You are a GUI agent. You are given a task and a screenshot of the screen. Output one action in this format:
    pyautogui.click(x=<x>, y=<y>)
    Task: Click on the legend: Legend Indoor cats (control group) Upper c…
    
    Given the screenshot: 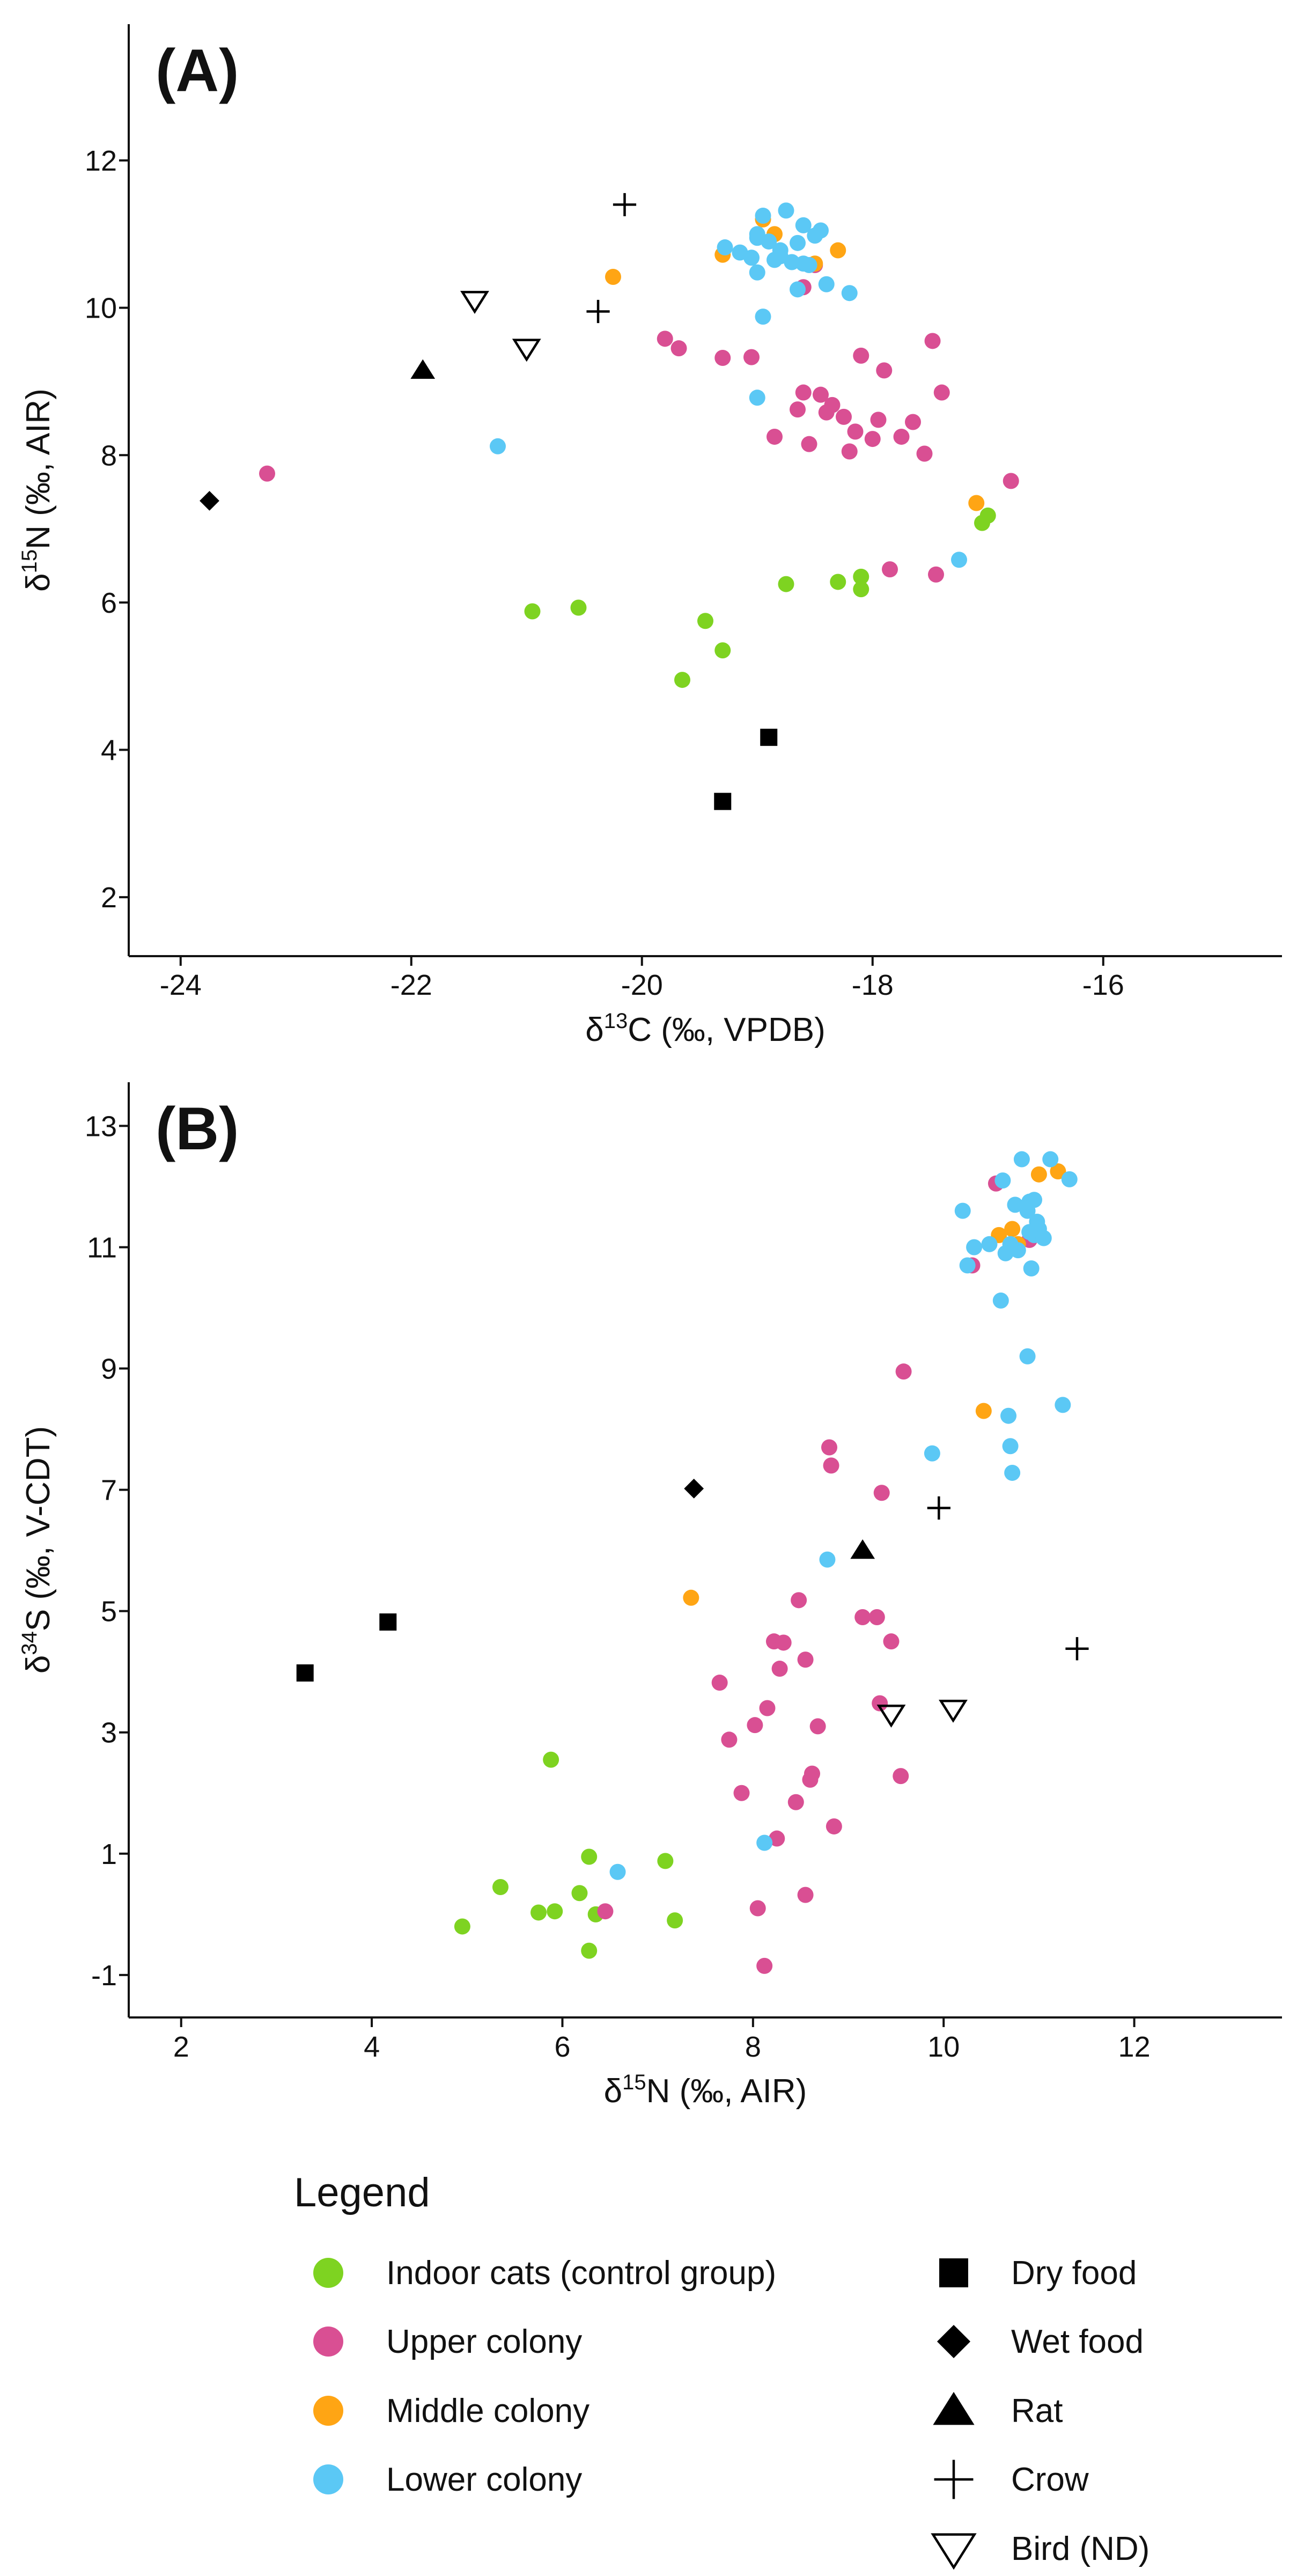 What is the action you would take?
    pyautogui.click(x=721, y=2370)
    